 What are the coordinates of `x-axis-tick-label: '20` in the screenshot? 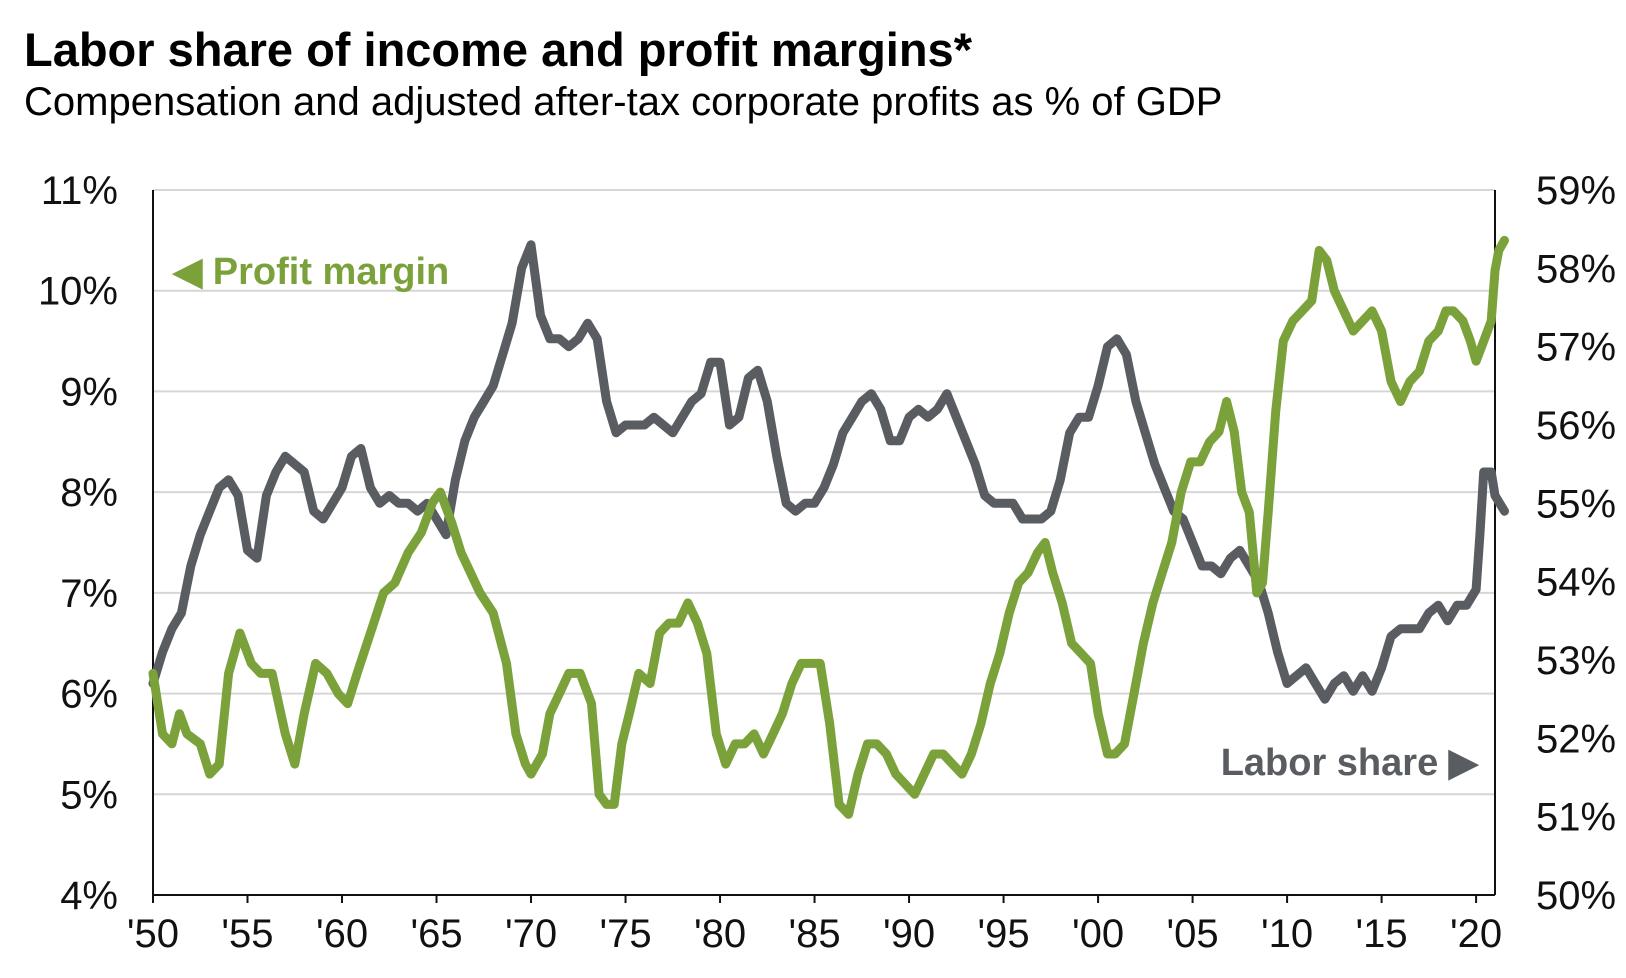 It's located at (1476, 934).